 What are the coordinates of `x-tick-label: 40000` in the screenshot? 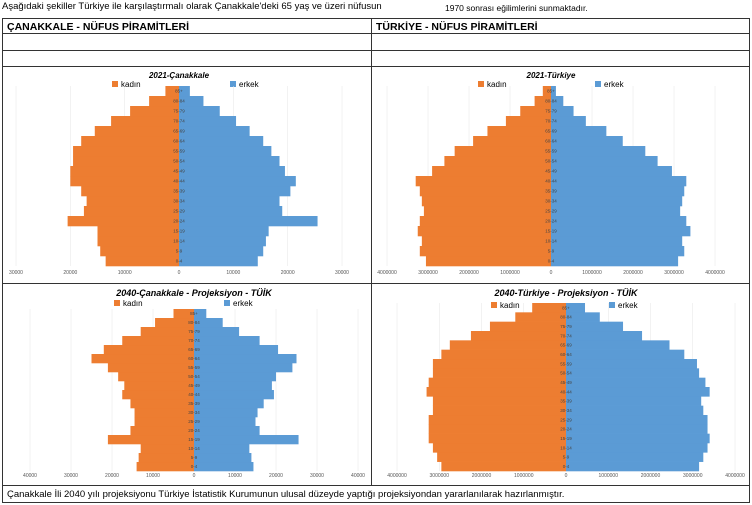 It's located at (358, 476).